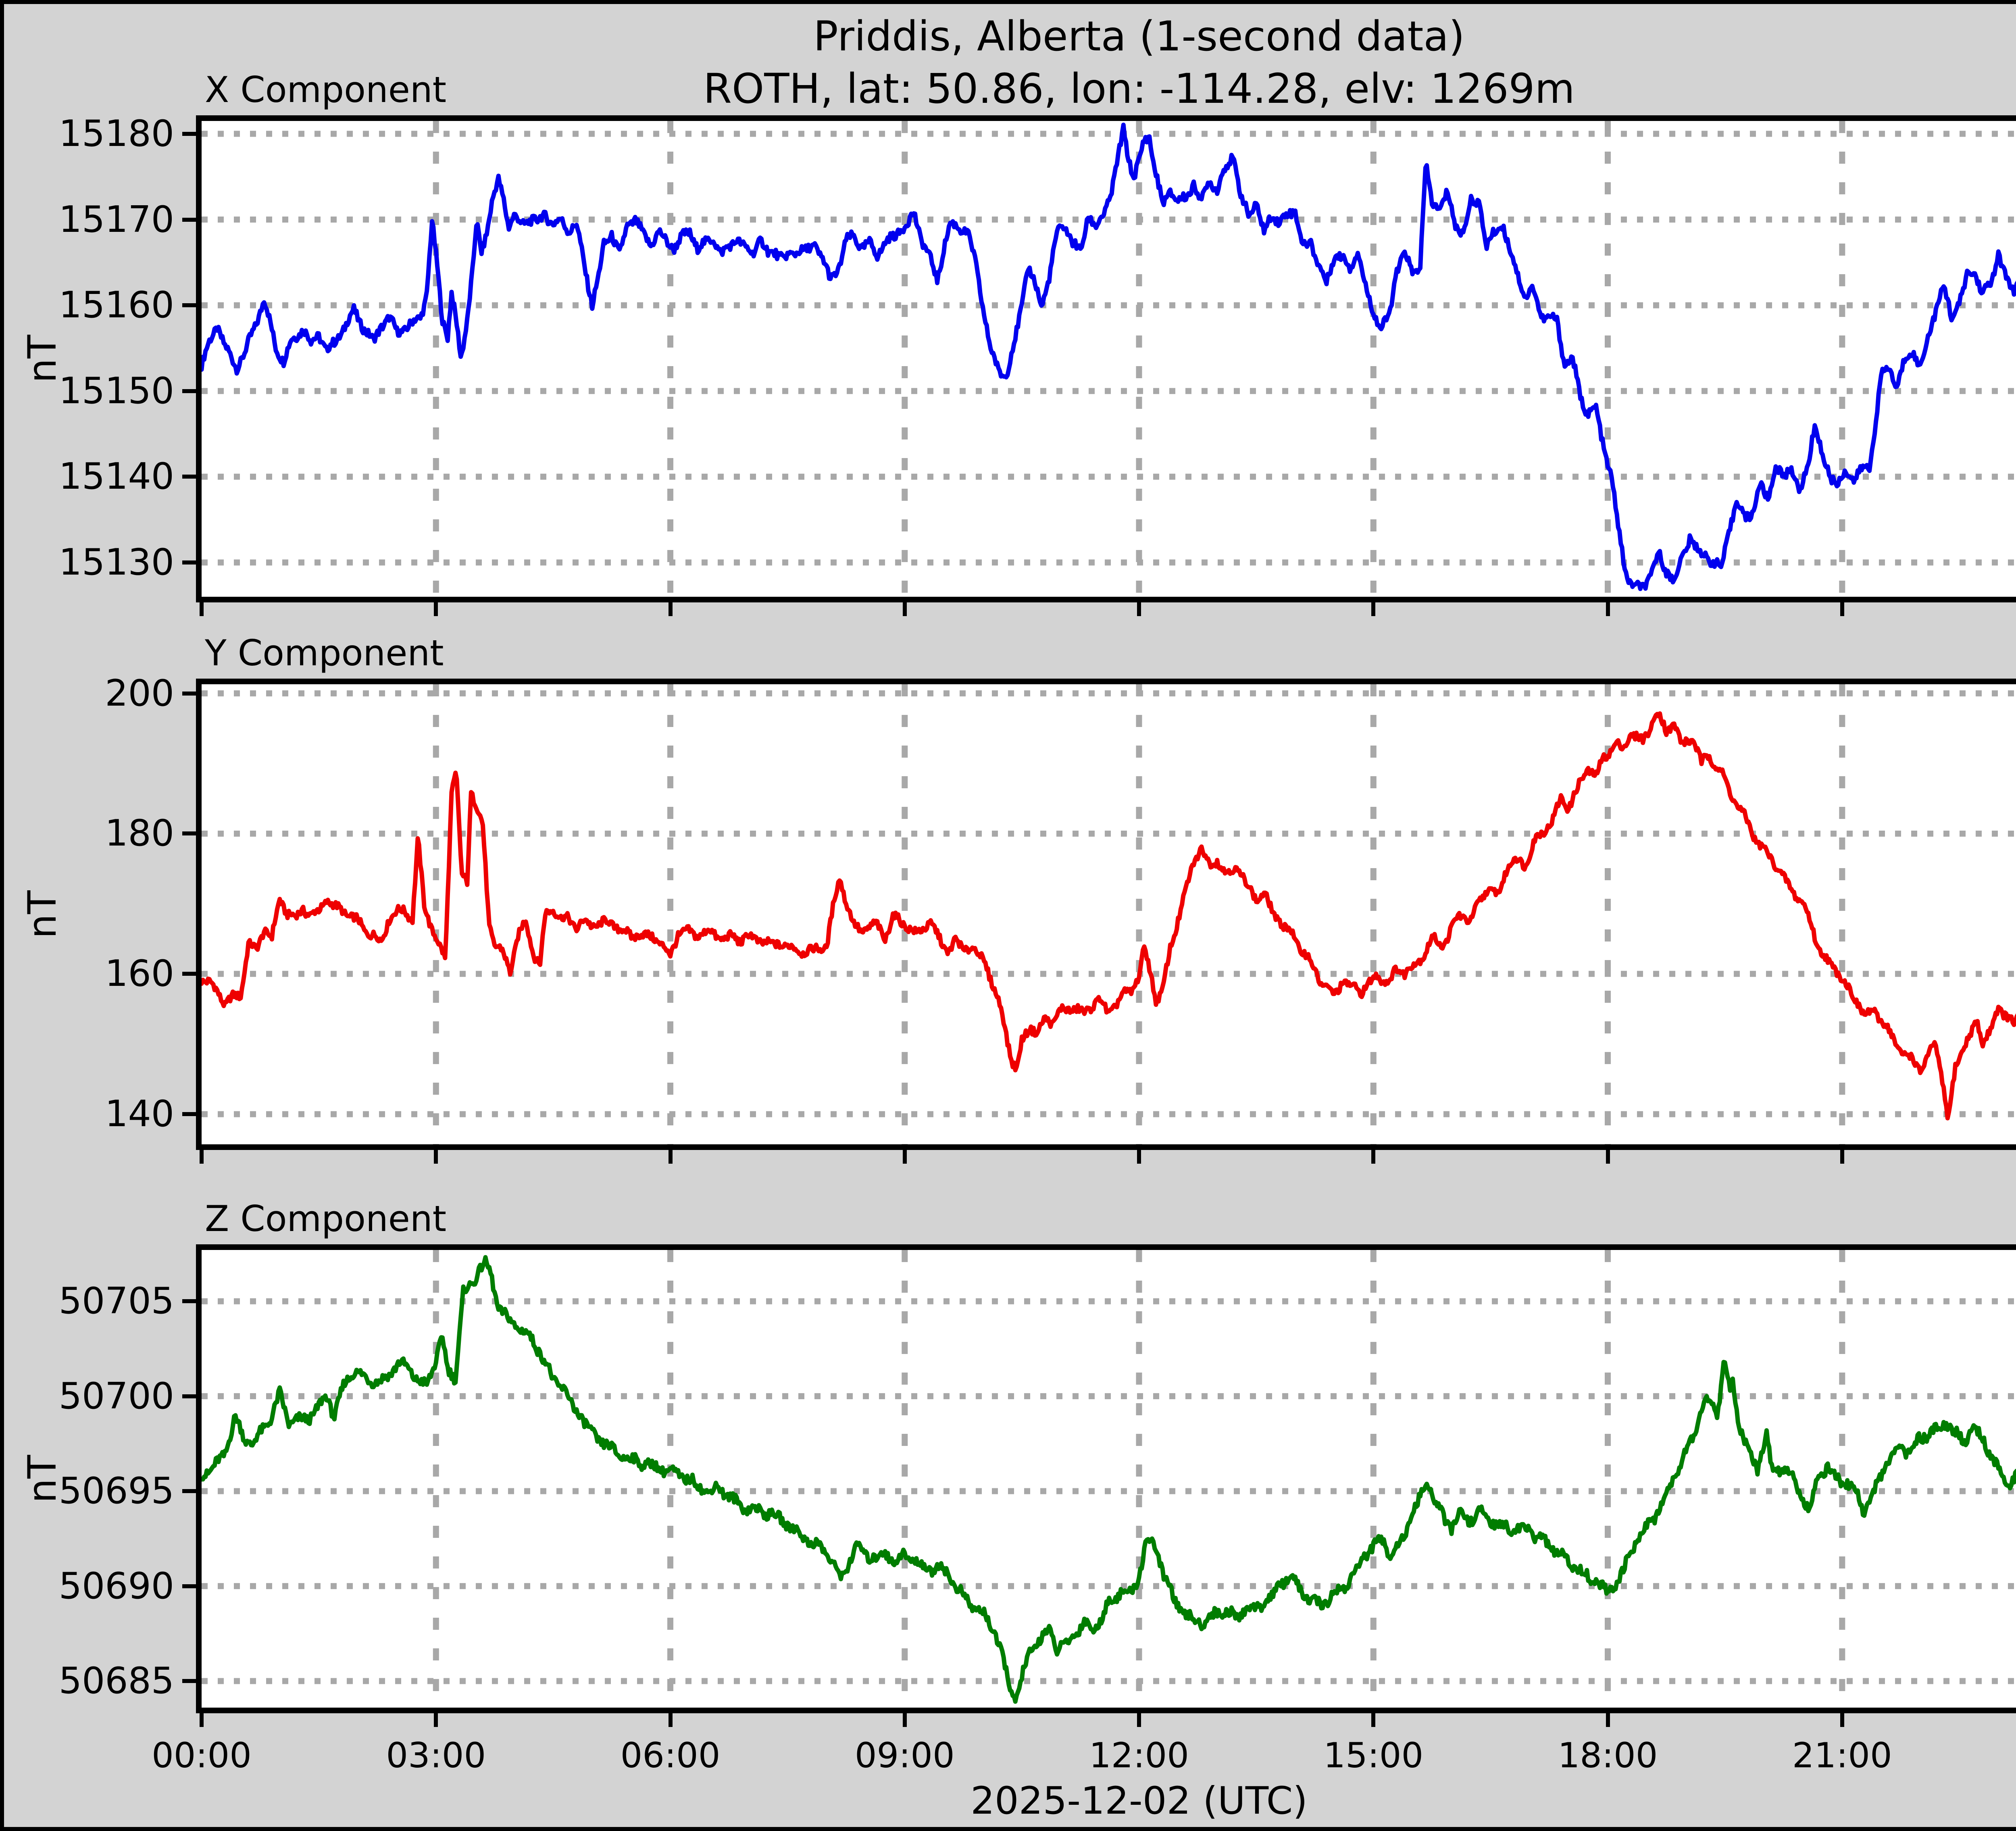 The image size is (2016, 1831). Describe the element at coordinates (116, 133) in the screenshot. I see `y-tick-label: 15180` at that location.